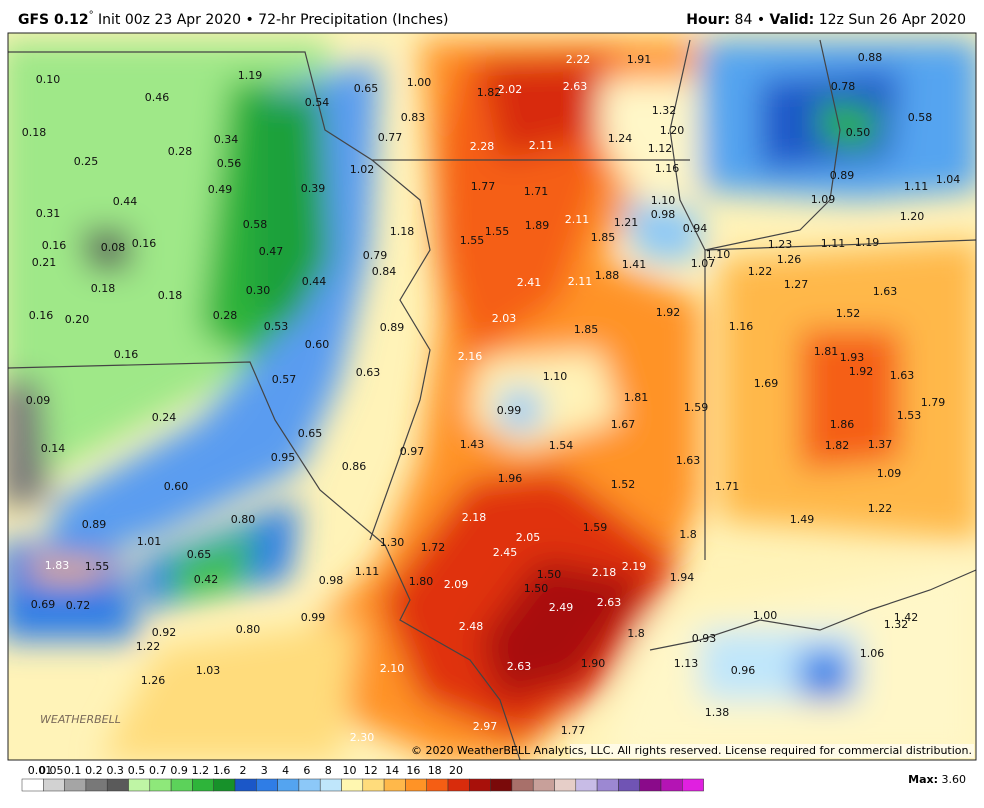 This screenshot has height=808, width=984. Describe the element at coordinates (796, 284) in the screenshot. I see `value-label: 1.27` at that location.